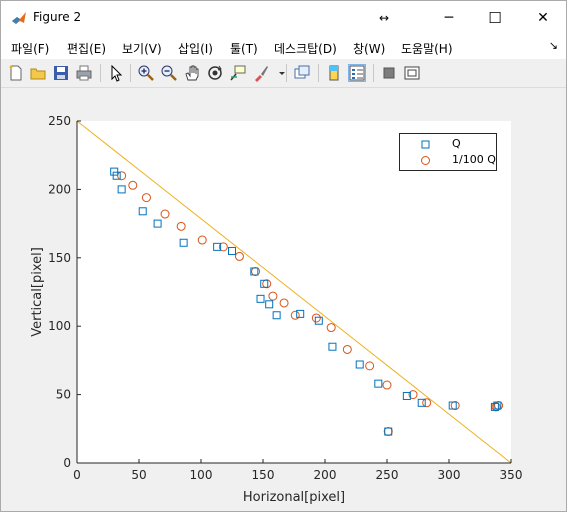 This screenshot has height=512, width=567. Describe the element at coordinates (30, 49) in the screenshot. I see `menu-file: 파일(F)` at that location.